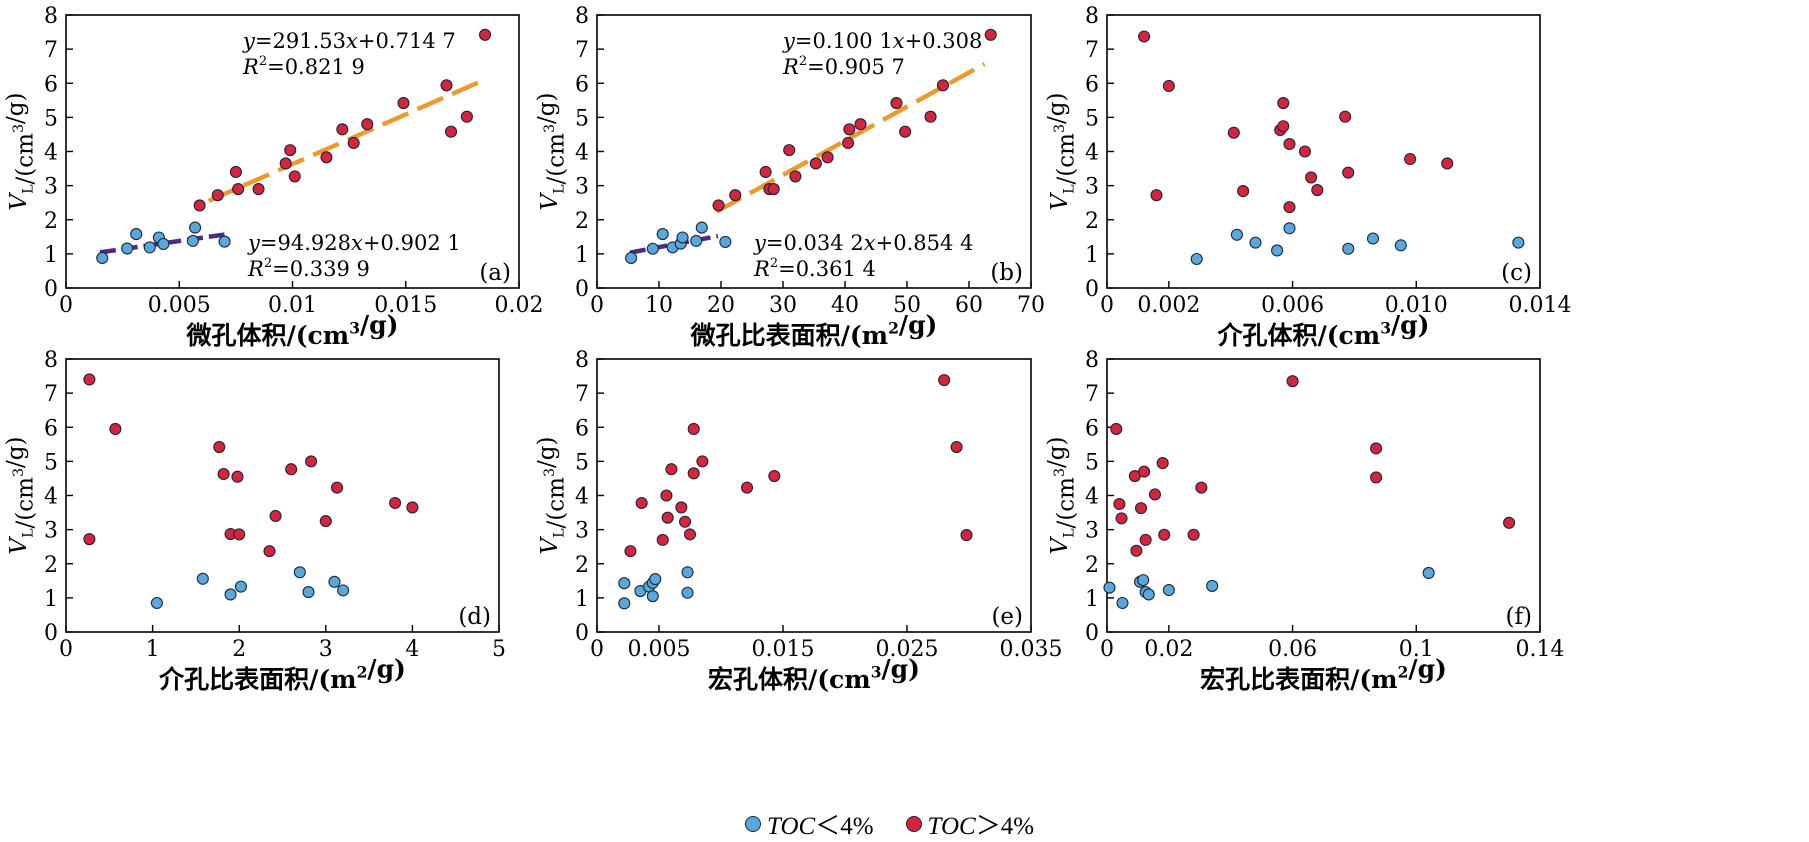 This screenshot has width=1809, height=842. What do you see at coordinates (303, 66) in the screenshot?
I see `fit-r2: R2=0.821 9` at bounding box center [303, 66].